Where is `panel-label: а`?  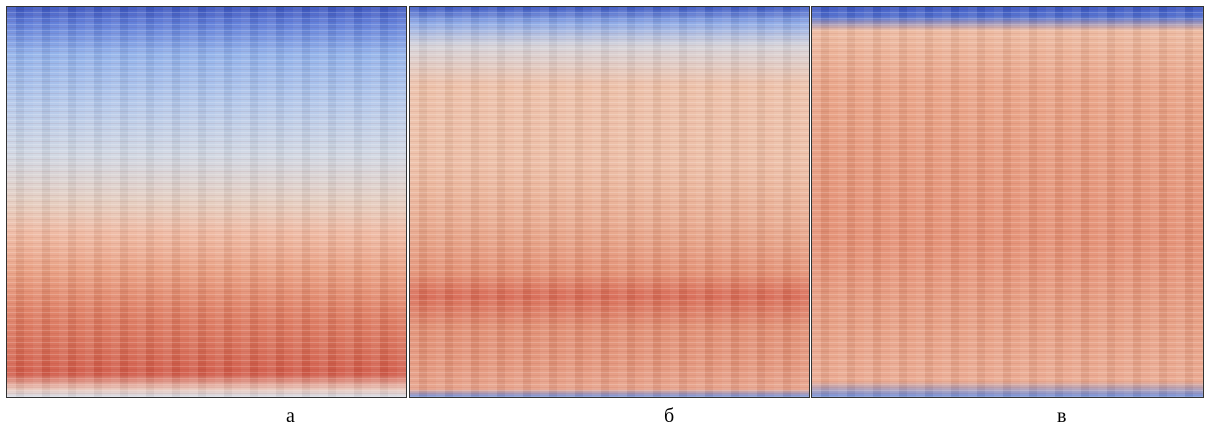
panel-label: а is located at coordinates (290, 416).